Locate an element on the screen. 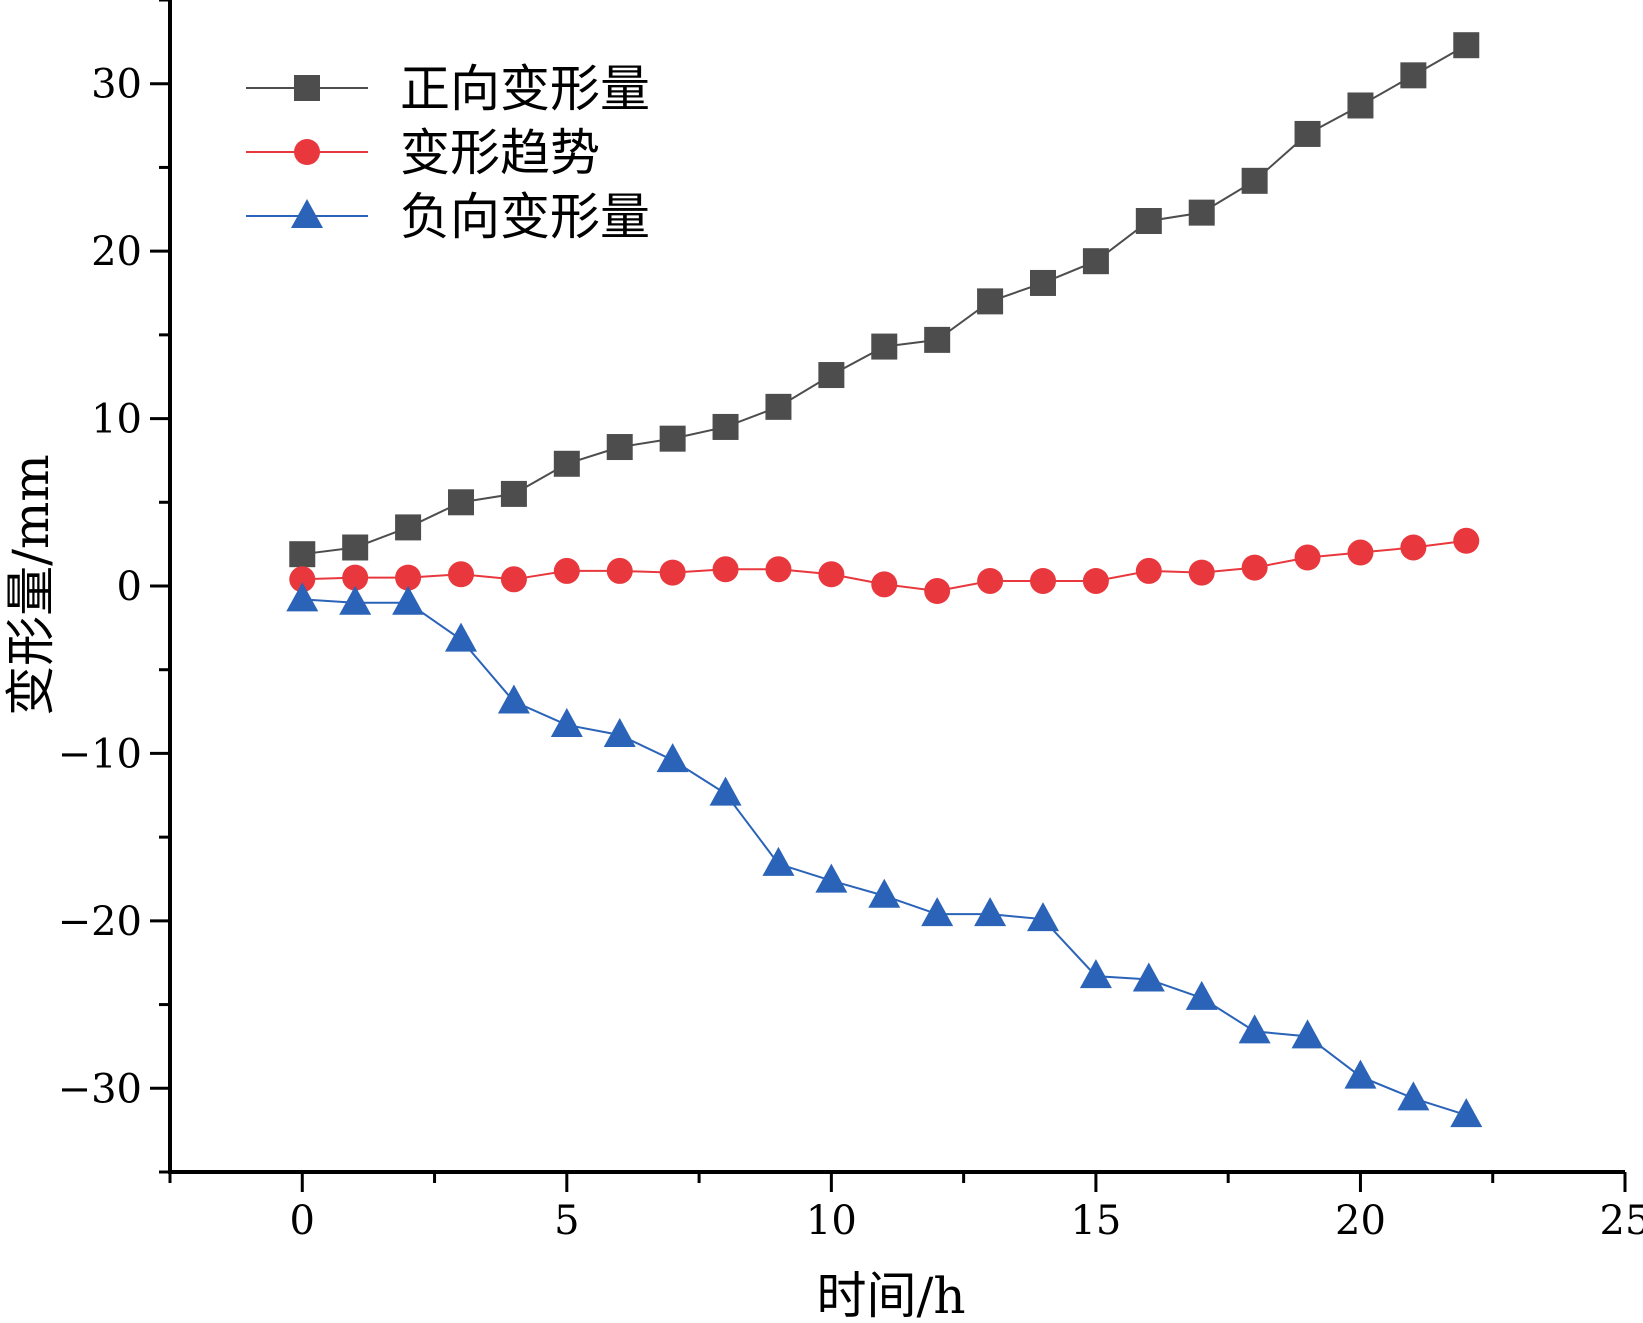  y-tick-label: −30 is located at coordinates (100, 1089).